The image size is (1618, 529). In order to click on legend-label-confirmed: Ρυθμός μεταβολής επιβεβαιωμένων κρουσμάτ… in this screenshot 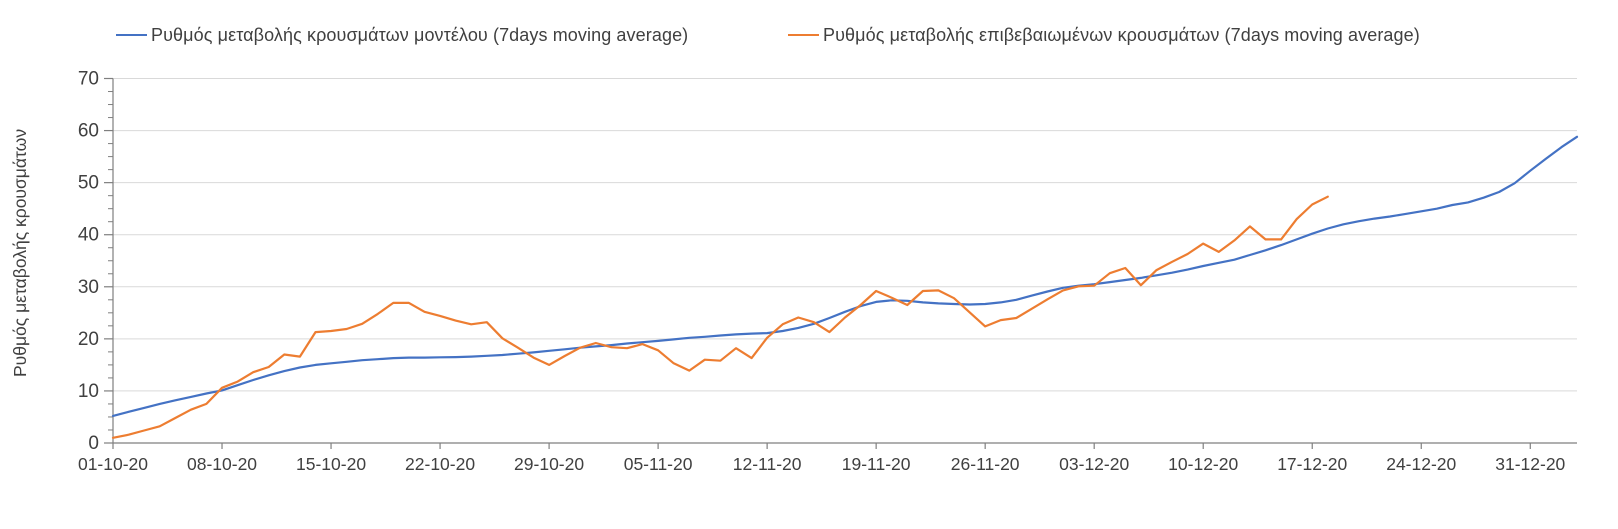, I will do `click(1121, 34)`.